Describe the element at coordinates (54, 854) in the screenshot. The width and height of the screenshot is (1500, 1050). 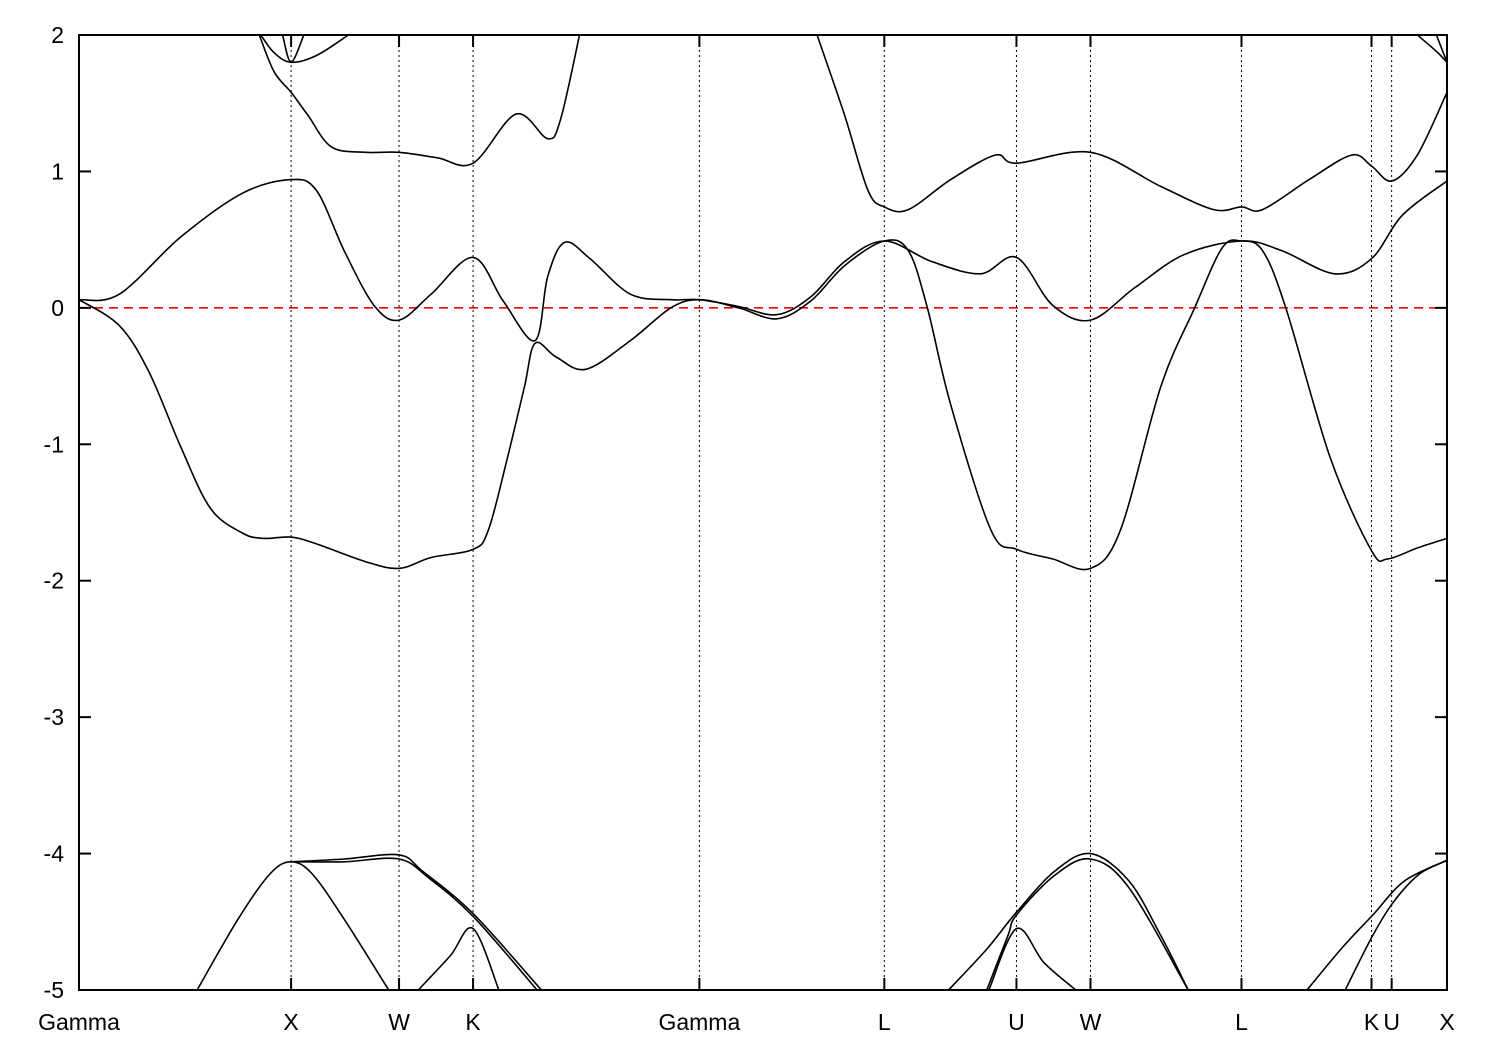
I see `y-tick-label: -4` at that location.